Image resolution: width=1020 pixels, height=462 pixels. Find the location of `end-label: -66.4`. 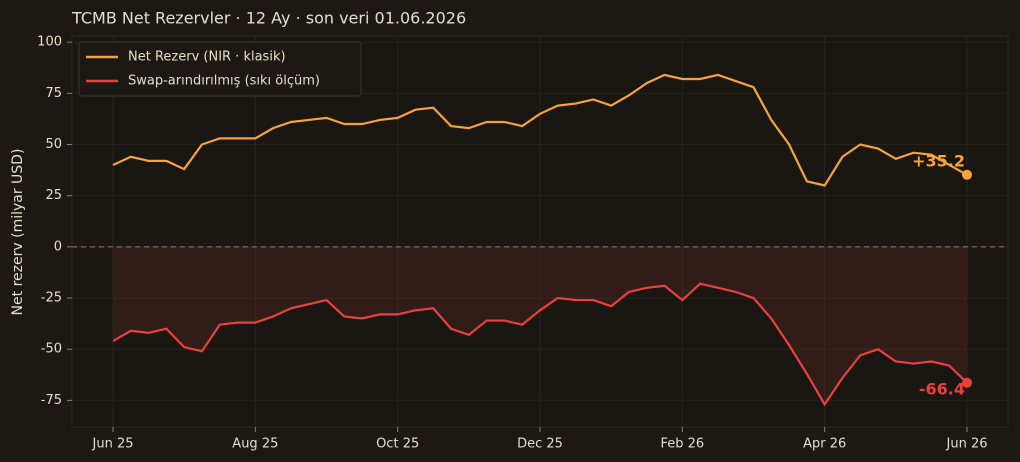

end-label: -66.4 is located at coordinates (942, 388).